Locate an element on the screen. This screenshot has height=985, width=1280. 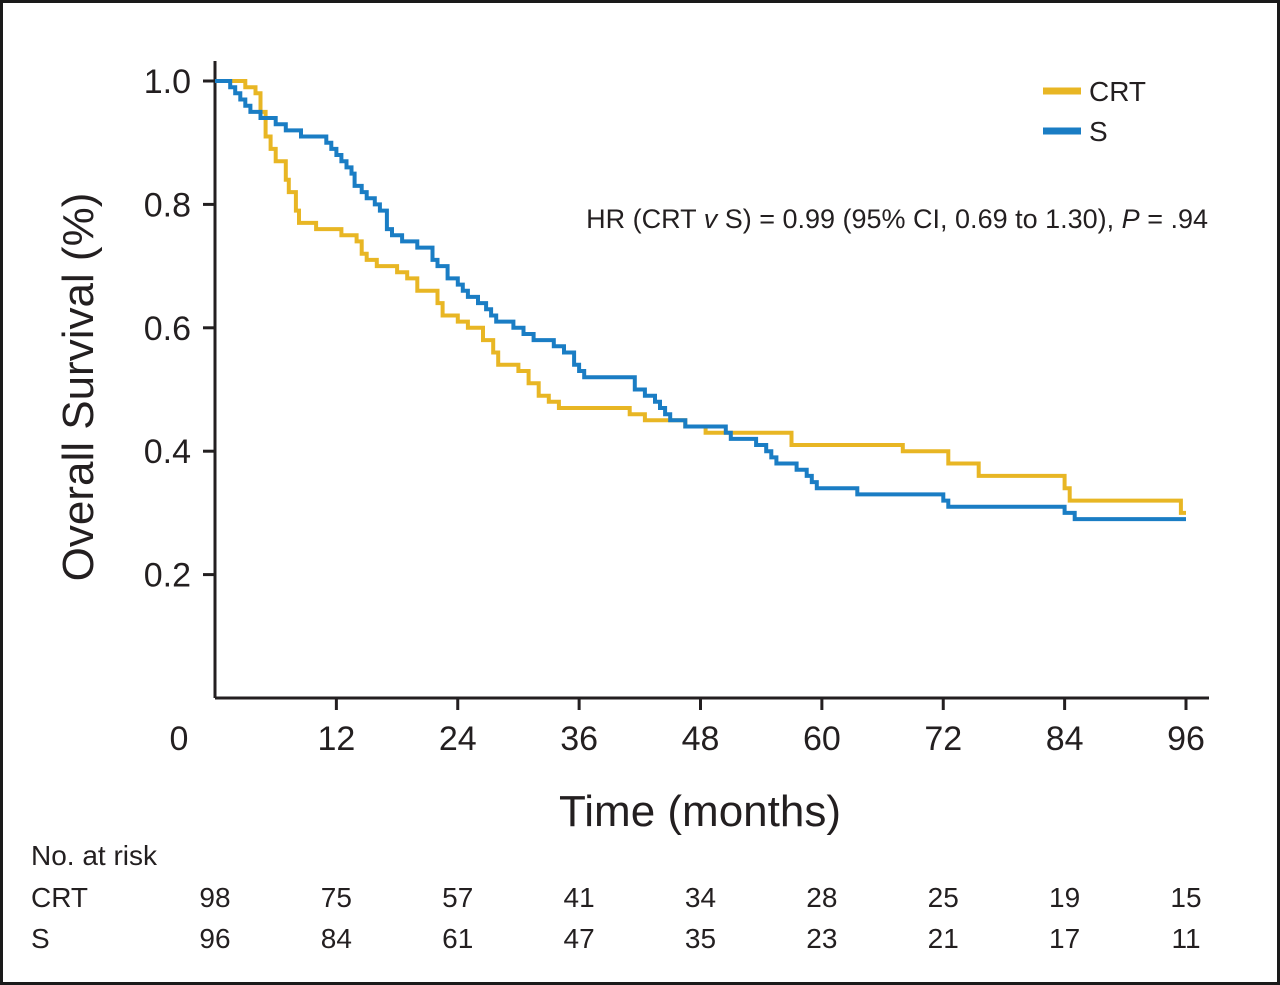
risk-value: 21 is located at coordinates (943, 938).